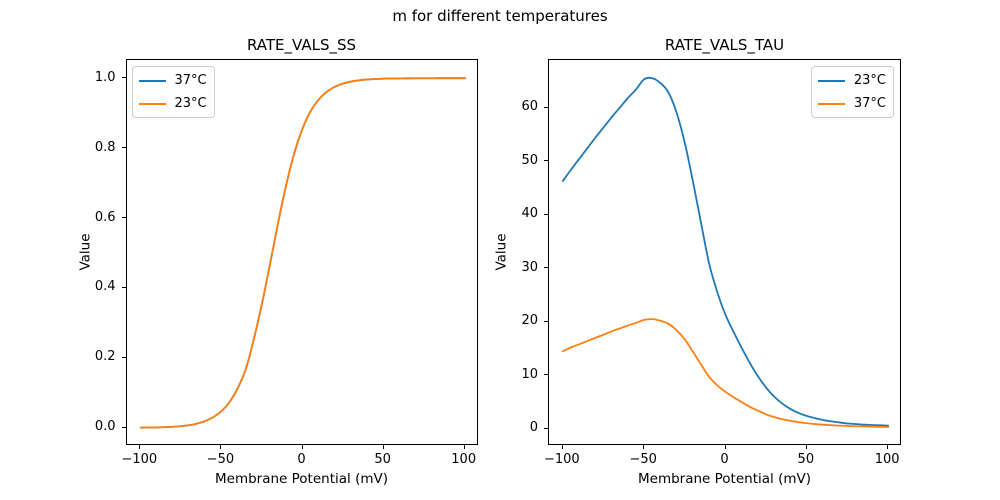 The height and width of the screenshot is (500, 1000). What do you see at coordinates (725, 373) in the screenshot?
I see `curve-tau-37c` at bounding box center [725, 373].